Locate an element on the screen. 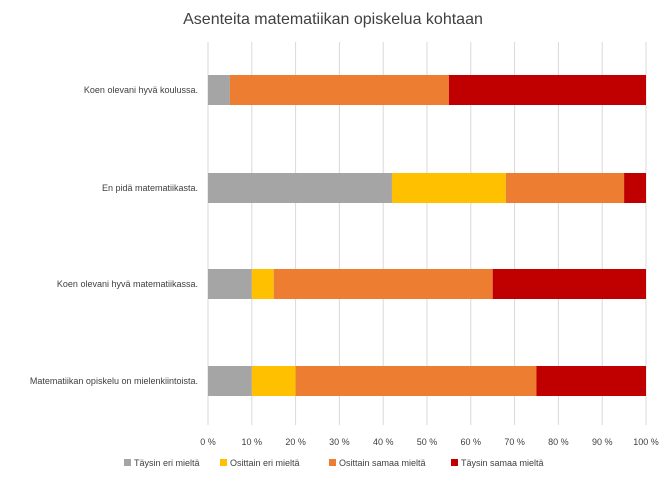 This screenshot has height=478, width=667. legend-entry: Täysin eri mieltä is located at coordinates (167, 463).